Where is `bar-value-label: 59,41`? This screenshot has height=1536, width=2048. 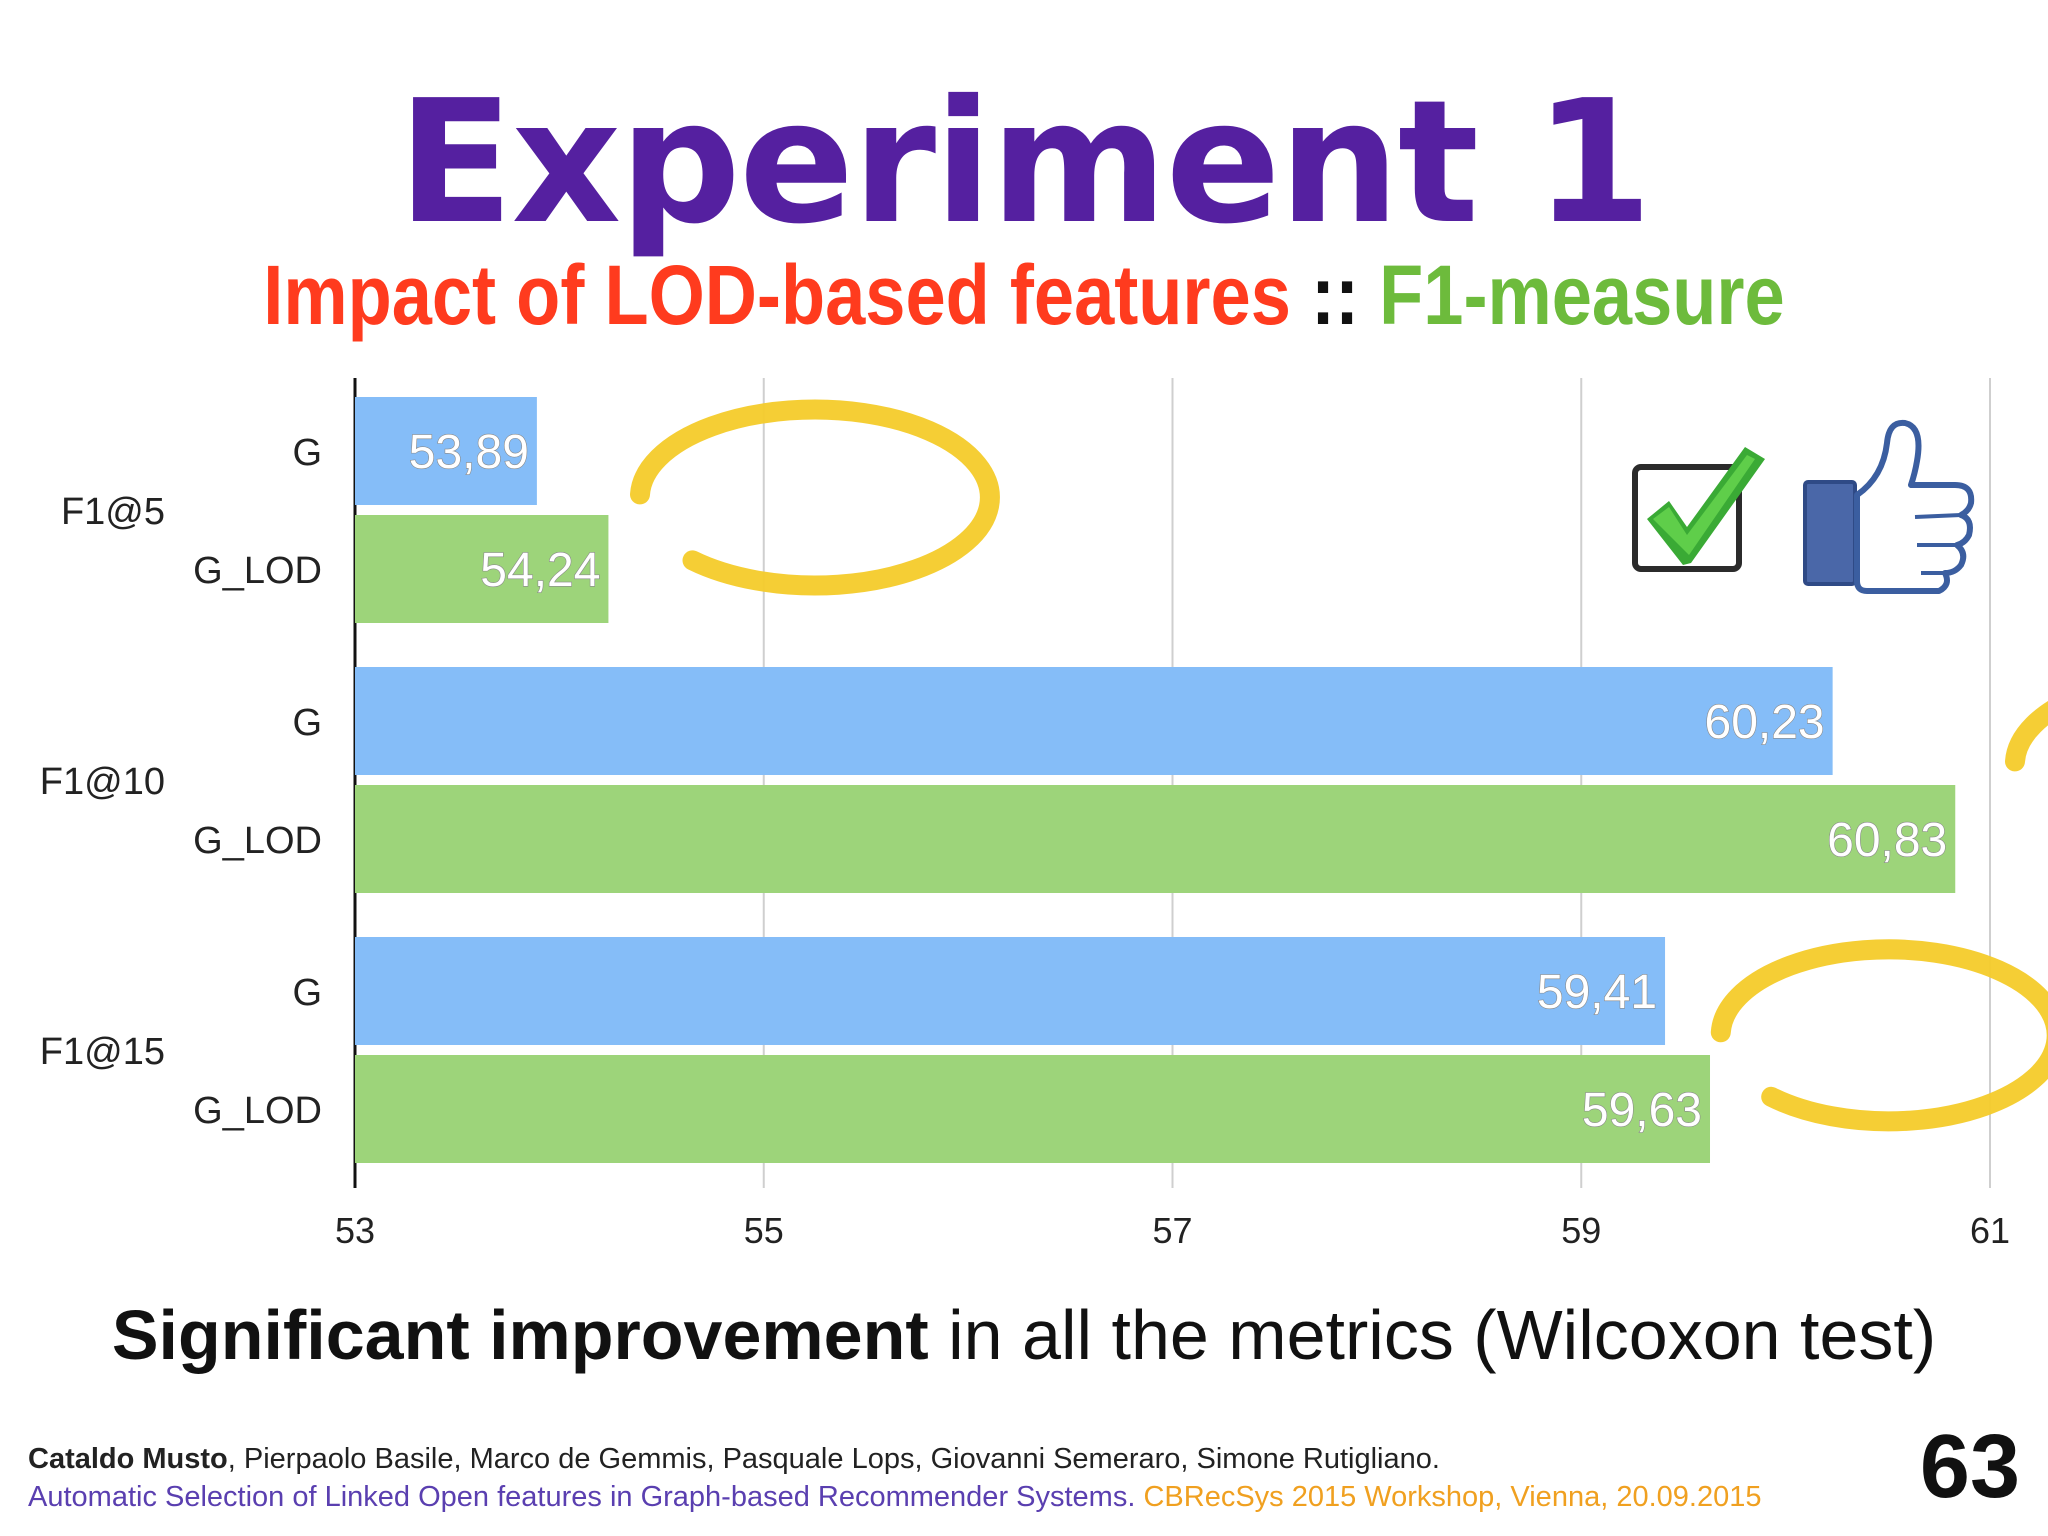 bar-value-label: 59,41 is located at coordinates (1597, 992).